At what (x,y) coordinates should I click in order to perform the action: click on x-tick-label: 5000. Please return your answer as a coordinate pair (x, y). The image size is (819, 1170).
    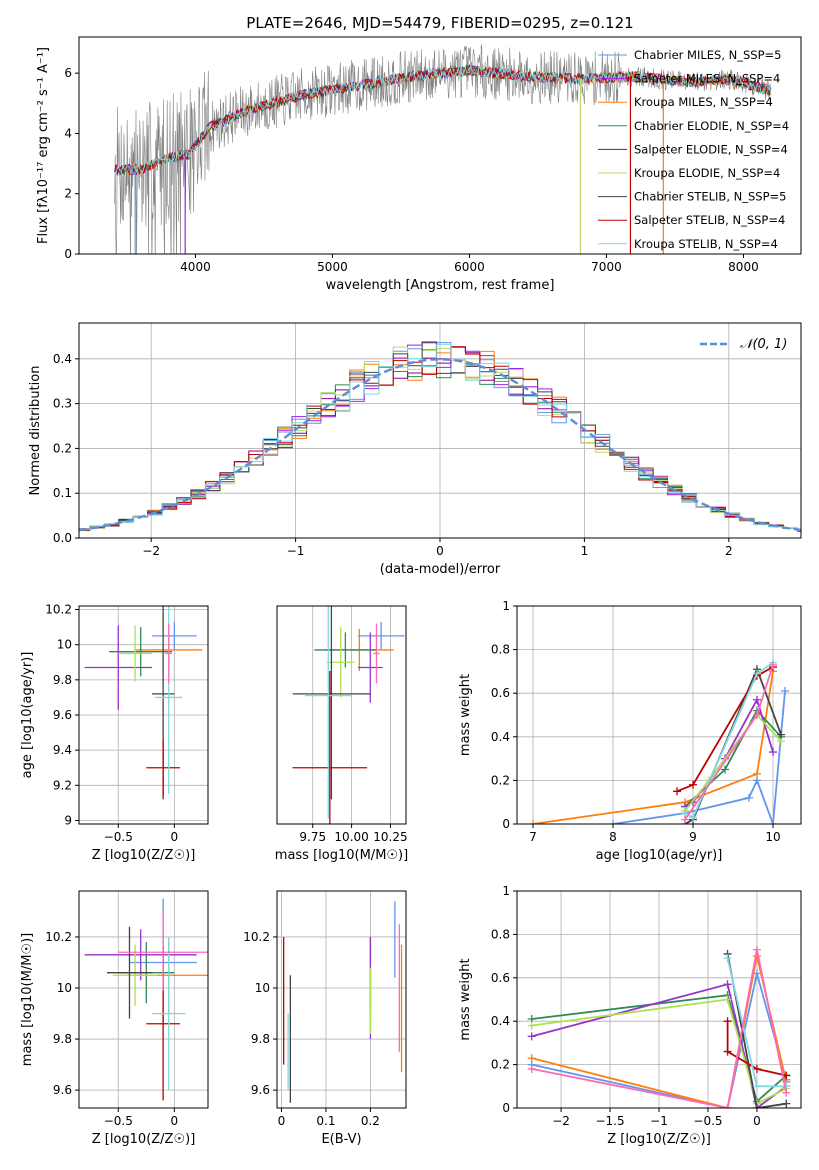
    Looking at the image, I should click on (332, 267).